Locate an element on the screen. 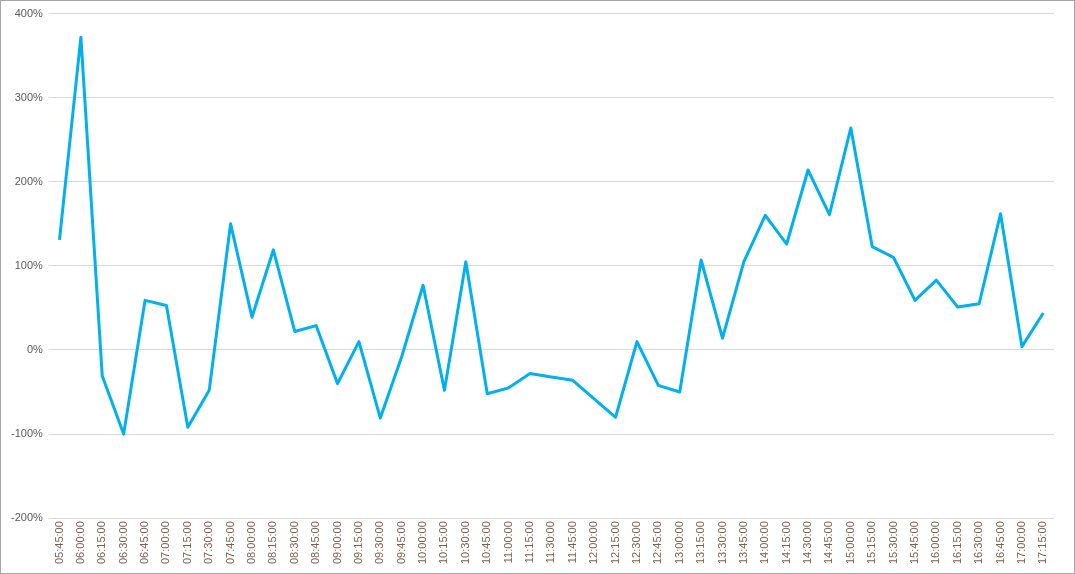 This screenshot has height=574, width=1075. y-tick-label: -100% is located at coordinates (27, 433).